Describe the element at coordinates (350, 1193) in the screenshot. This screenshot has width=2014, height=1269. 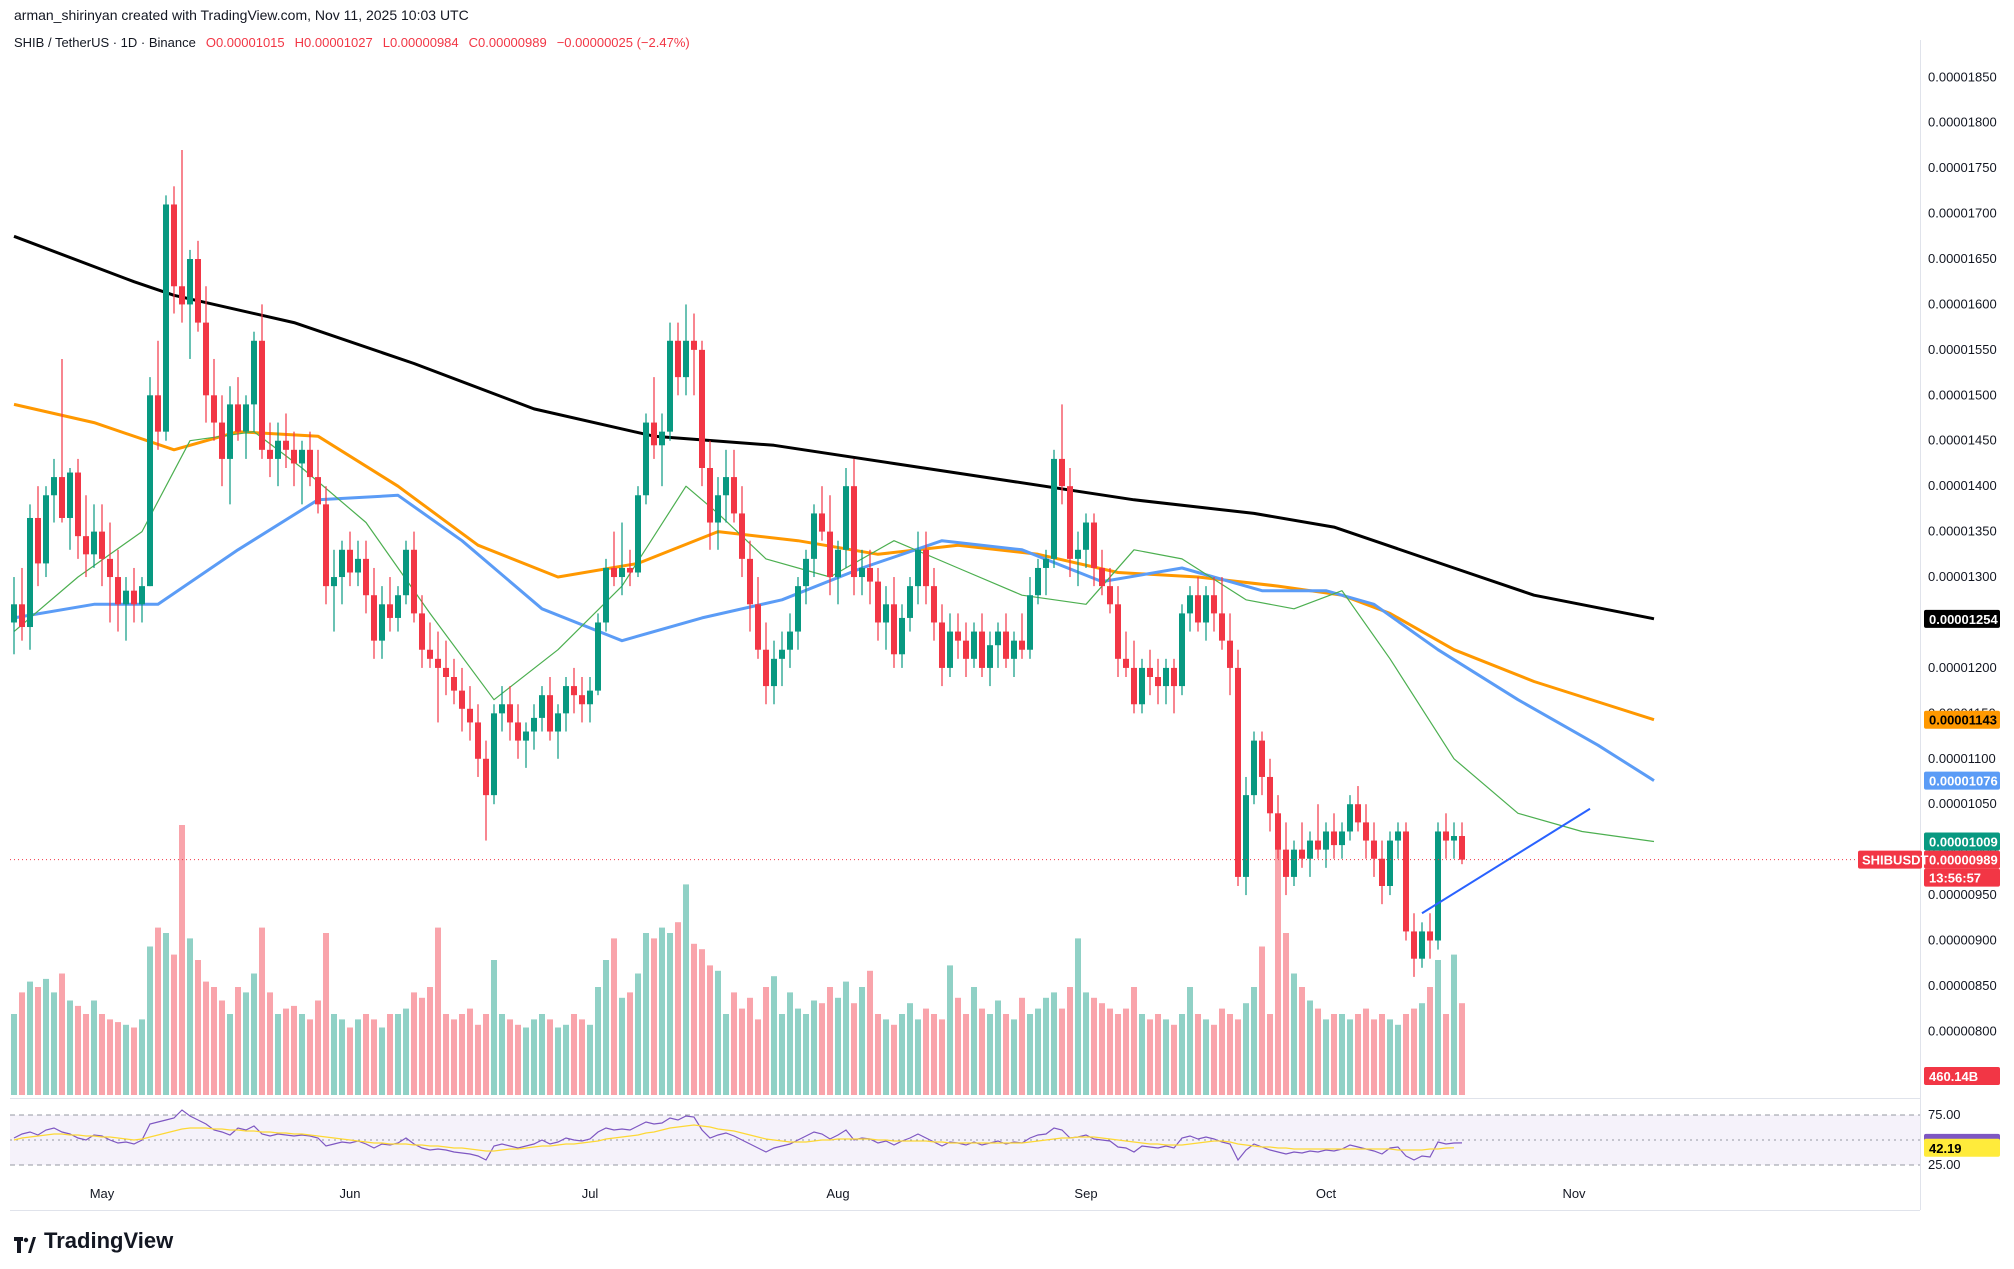
I see `time-tick-label: Jun` at that location.